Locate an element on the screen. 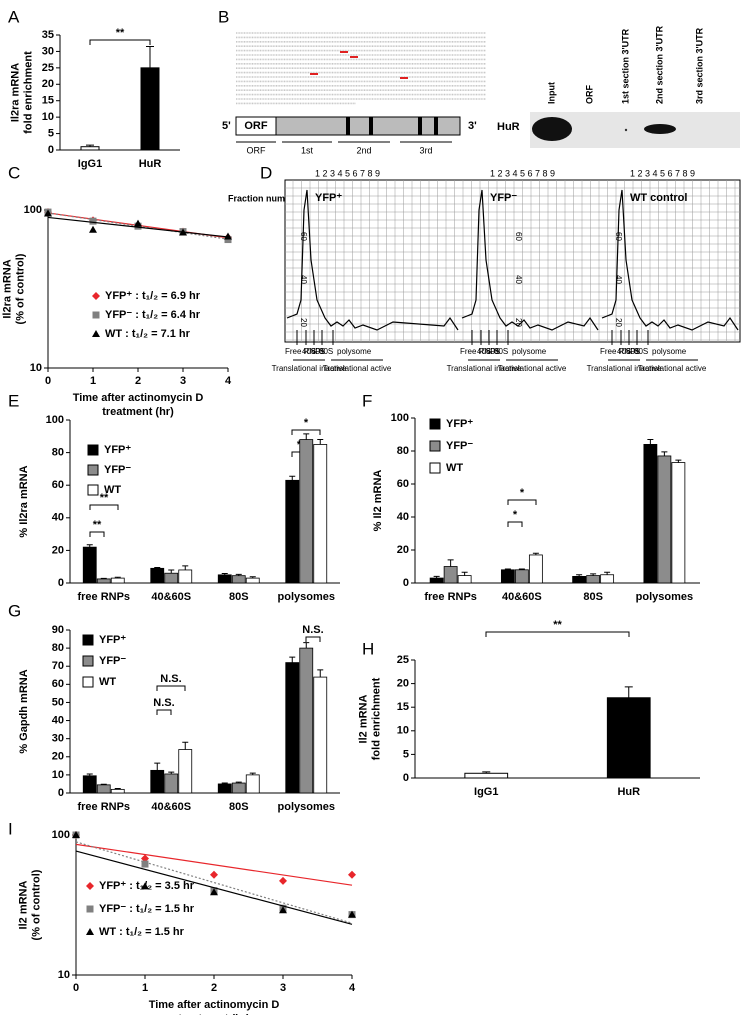 Image resolution: width=751 pixels, height=1015 pixels. x-tick-label: 2 is located at coordinates (214, 988).